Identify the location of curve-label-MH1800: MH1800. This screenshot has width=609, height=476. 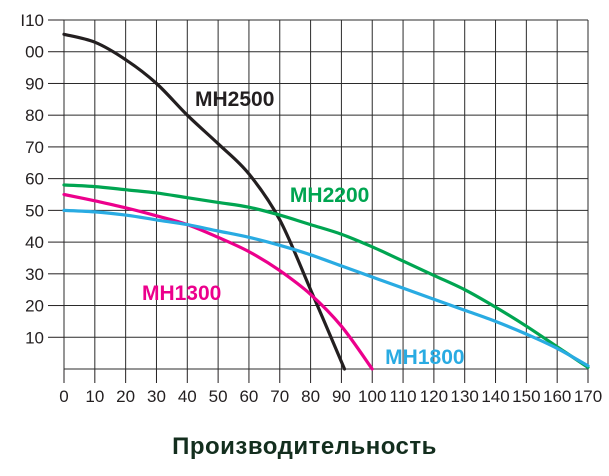
(424, 357).